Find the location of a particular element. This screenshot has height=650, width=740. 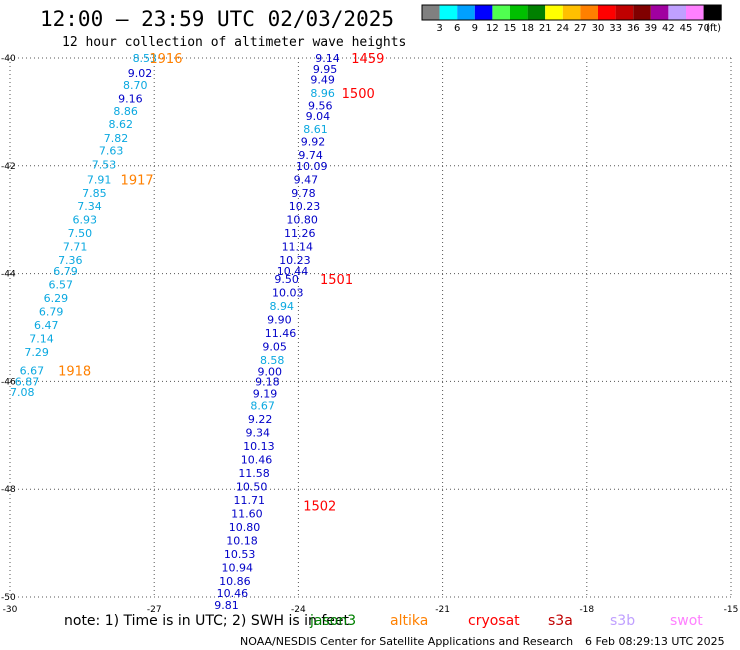

wave-height-point: 9.00 is located at coordinates (270, 372).